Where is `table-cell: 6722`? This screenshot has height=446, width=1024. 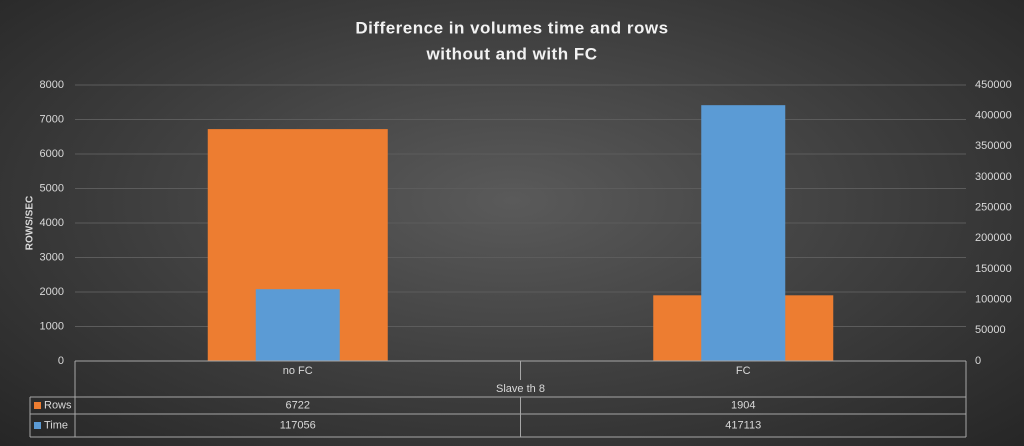
table-cell: 6722 is located at coordinates (298, 405).